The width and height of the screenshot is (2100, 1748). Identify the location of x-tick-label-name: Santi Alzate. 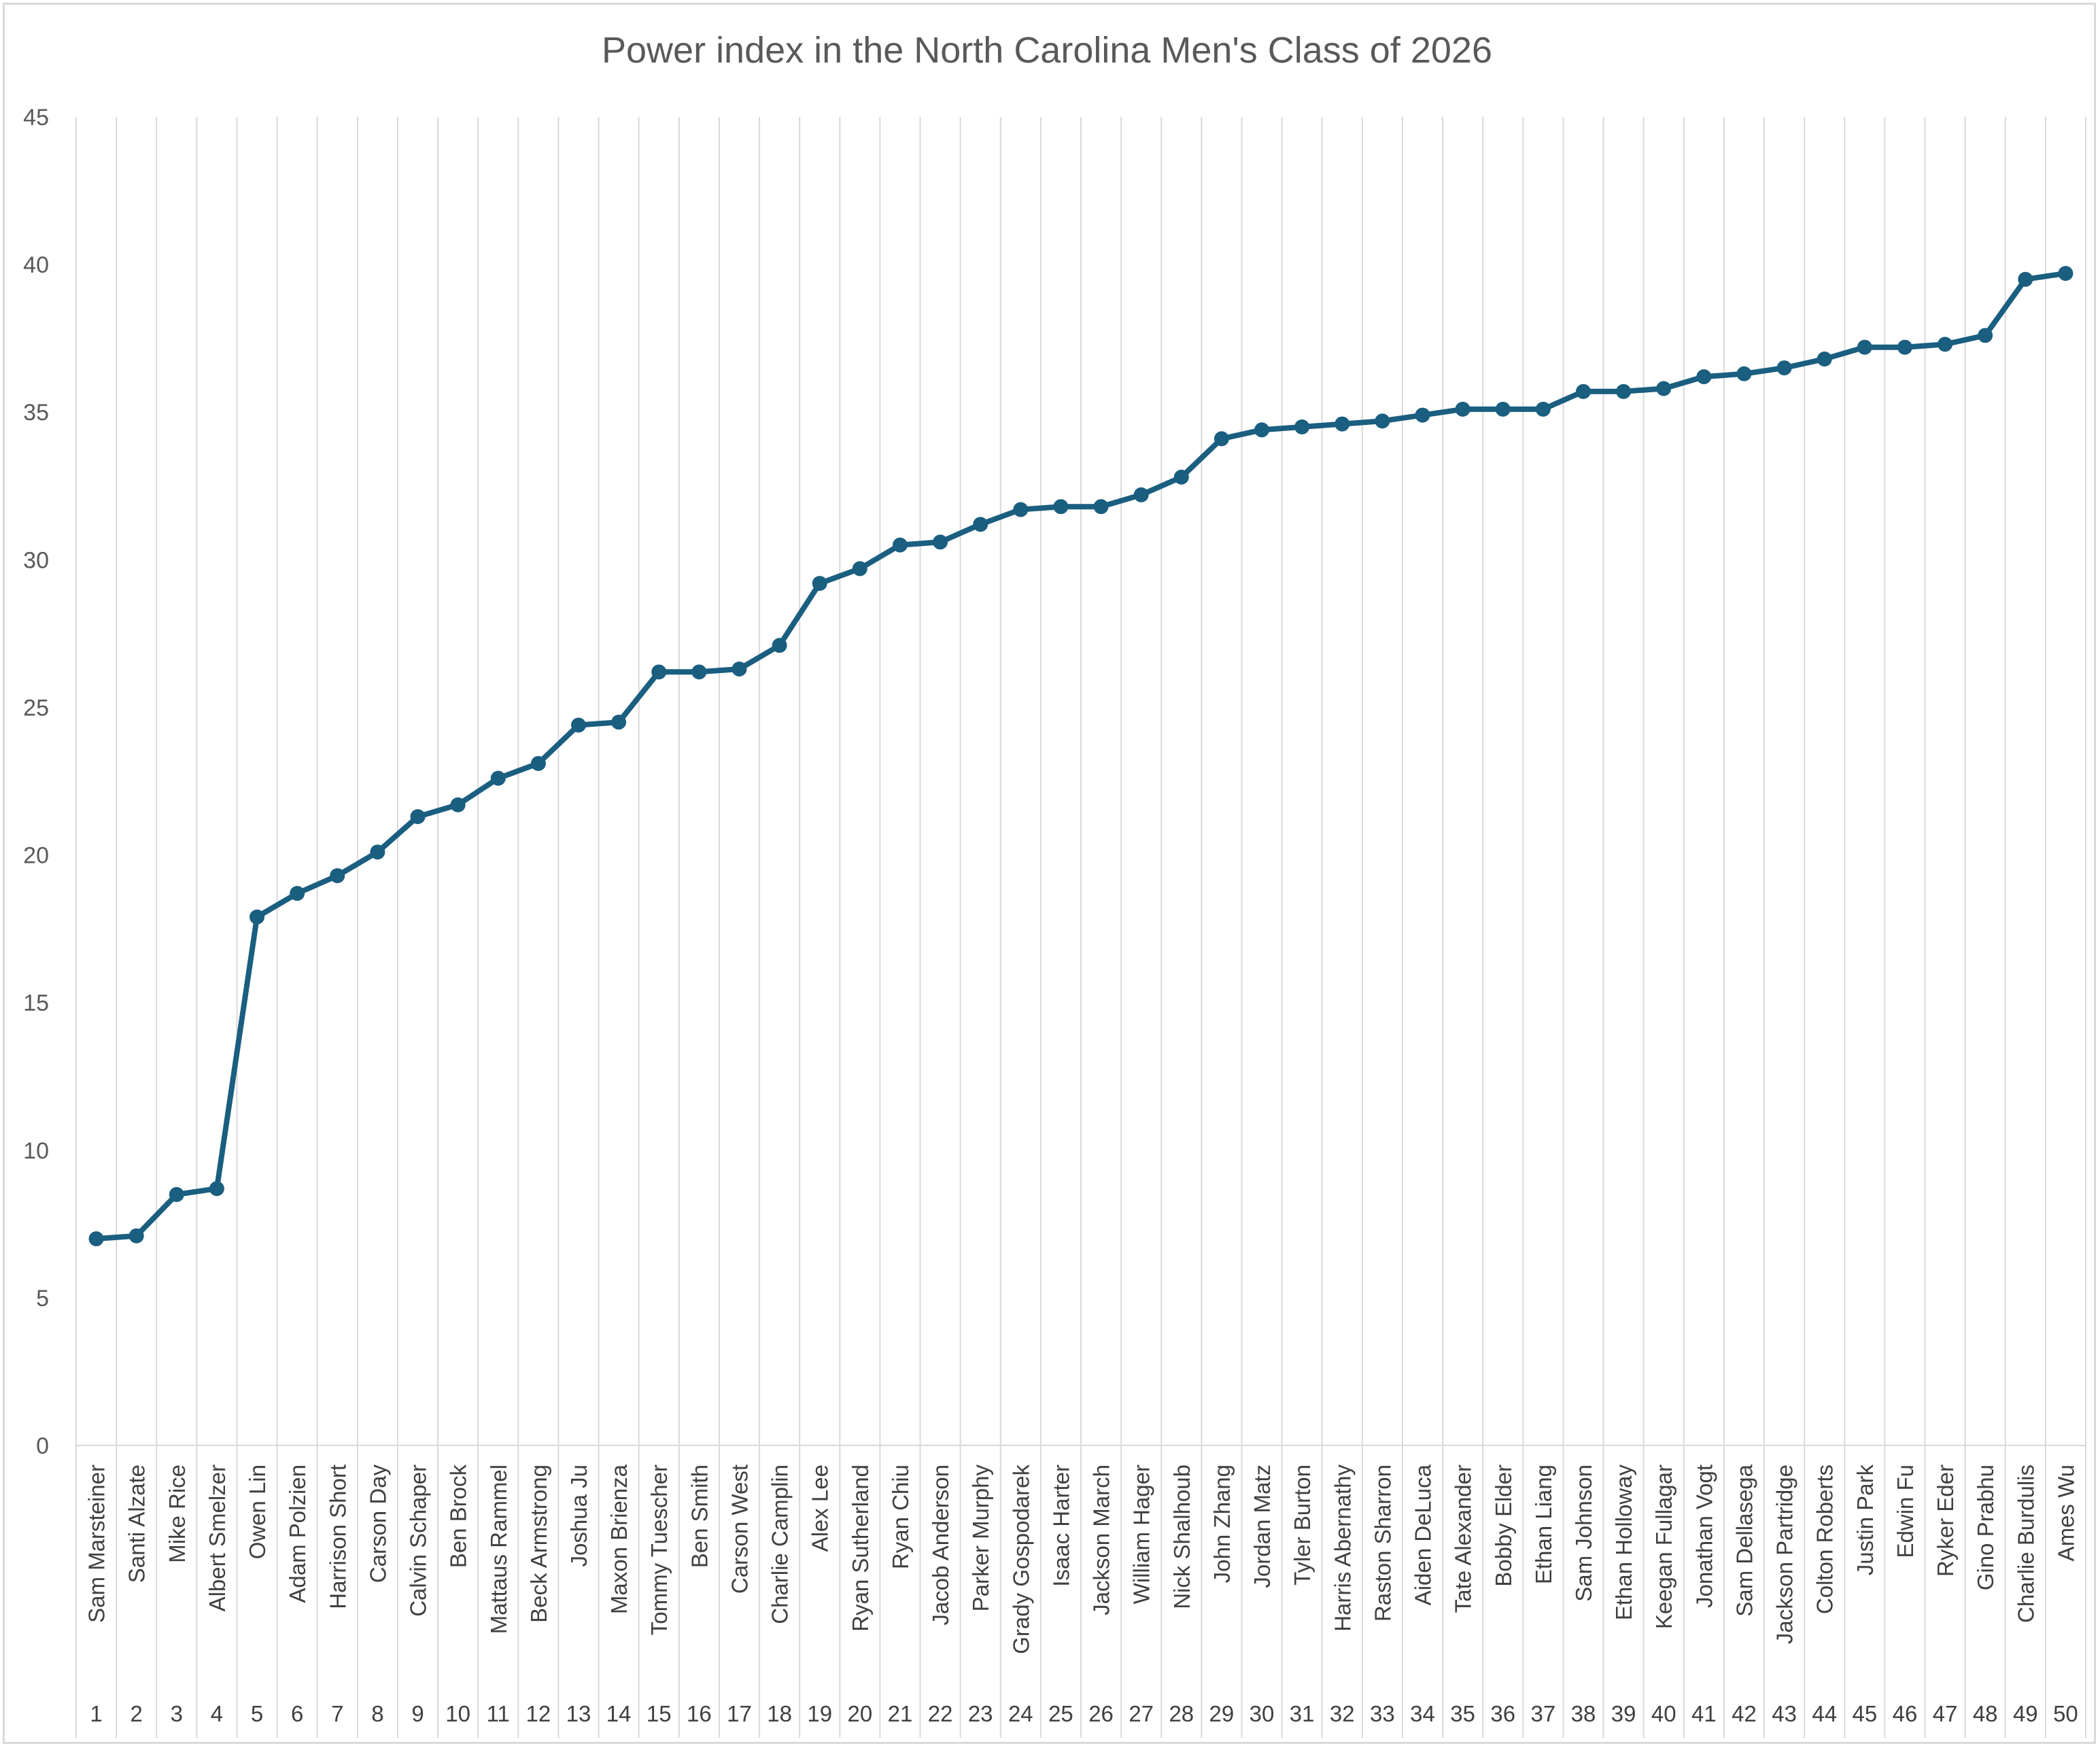
(137, 1523).